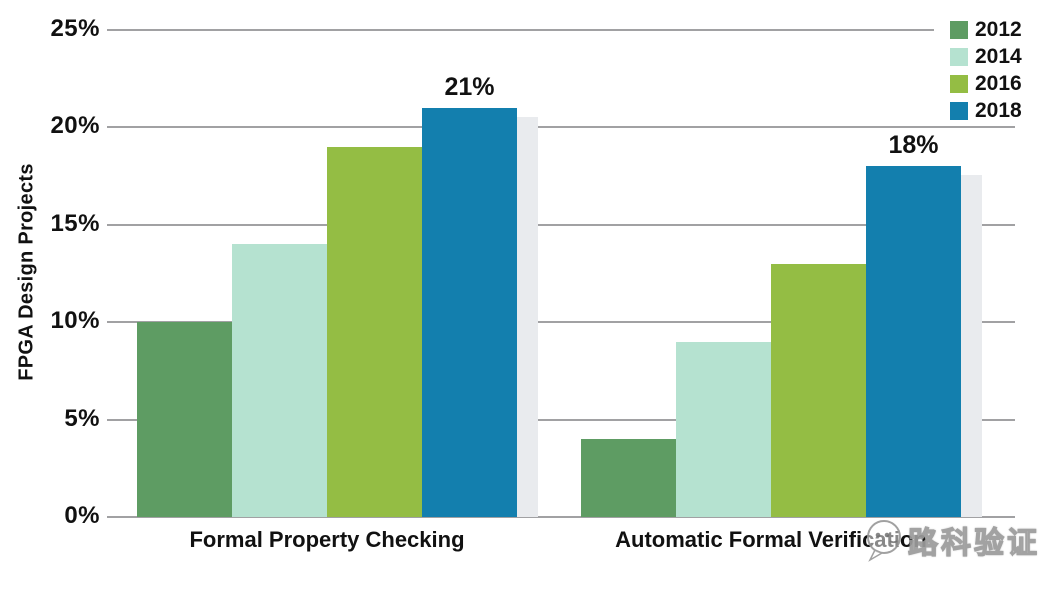 The image size is (1050, 590). I want to click on bar-2014-automatic-formal-verification, so click(723, 429).